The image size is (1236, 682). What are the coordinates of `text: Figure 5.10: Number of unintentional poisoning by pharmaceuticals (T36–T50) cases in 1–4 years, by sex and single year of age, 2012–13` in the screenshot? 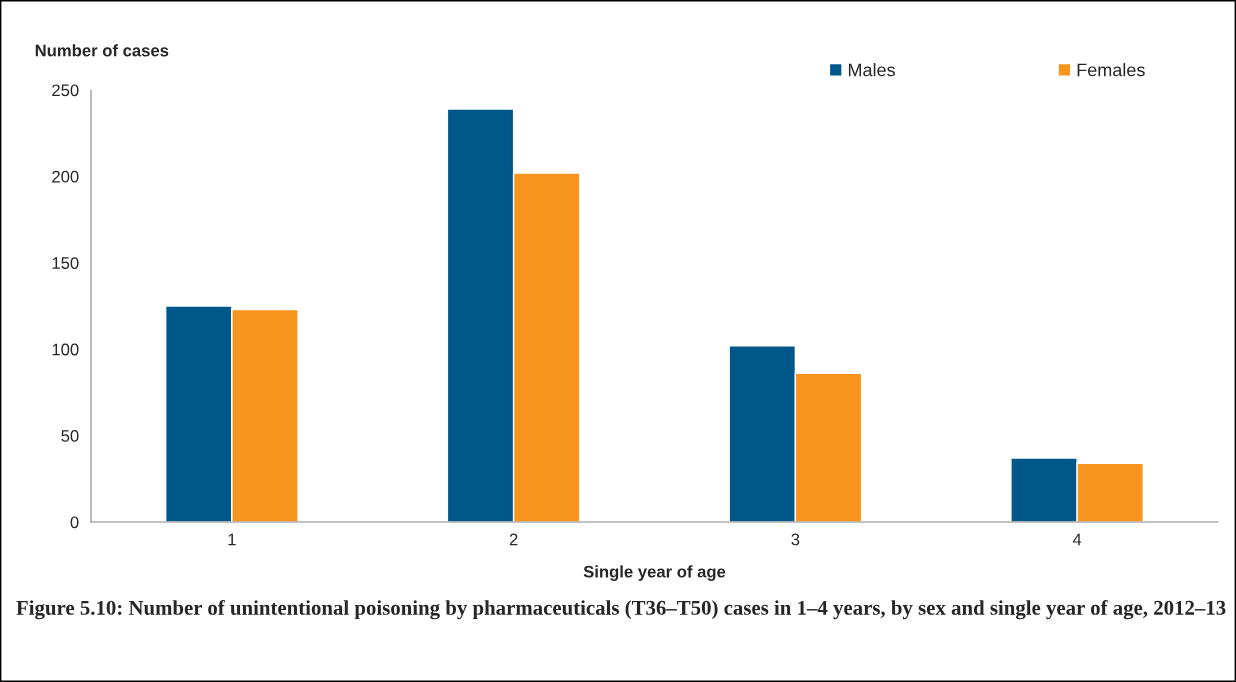 It's located at (621, 610).